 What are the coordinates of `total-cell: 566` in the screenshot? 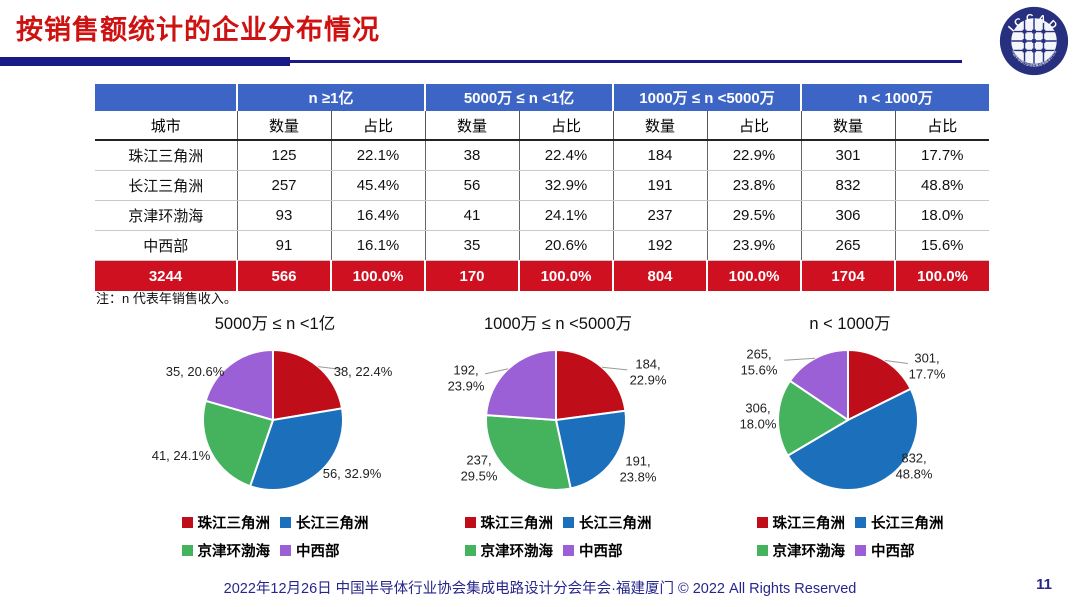 It's located at (283, 275).